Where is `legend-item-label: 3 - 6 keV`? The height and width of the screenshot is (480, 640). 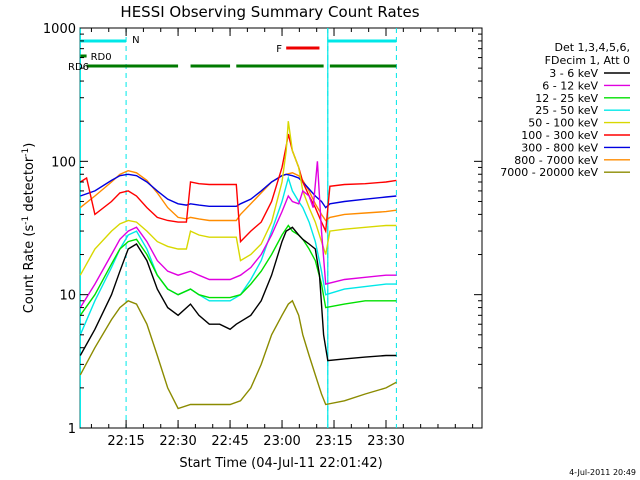 legend-item-label: 3 - 6 keV is located at coordinates (573, 73).